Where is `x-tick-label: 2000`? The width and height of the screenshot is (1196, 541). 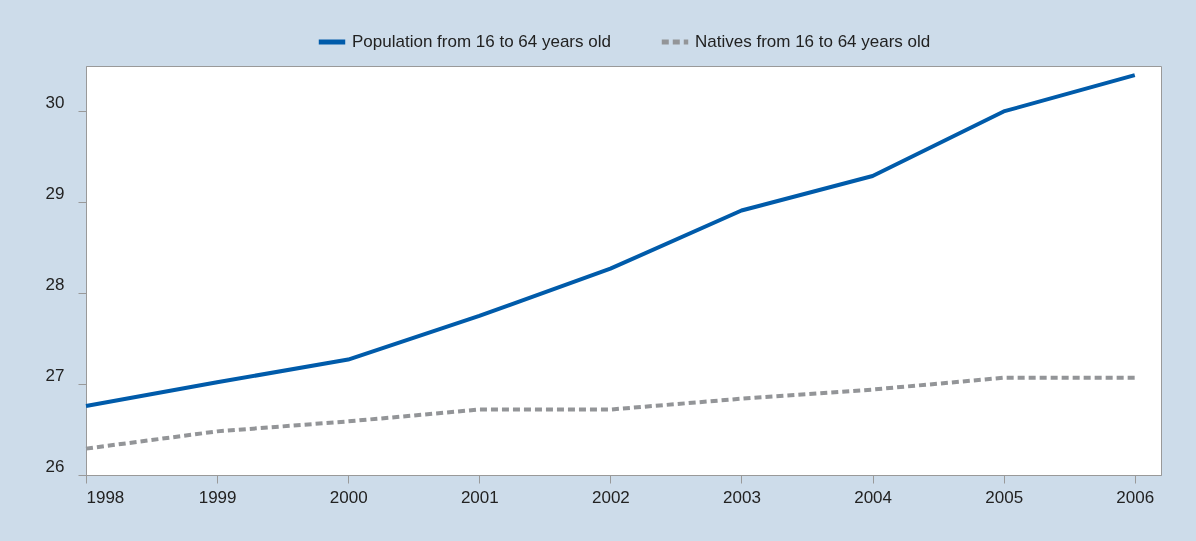 x-tick-label: 2000 is located at coordinates (348, 497).